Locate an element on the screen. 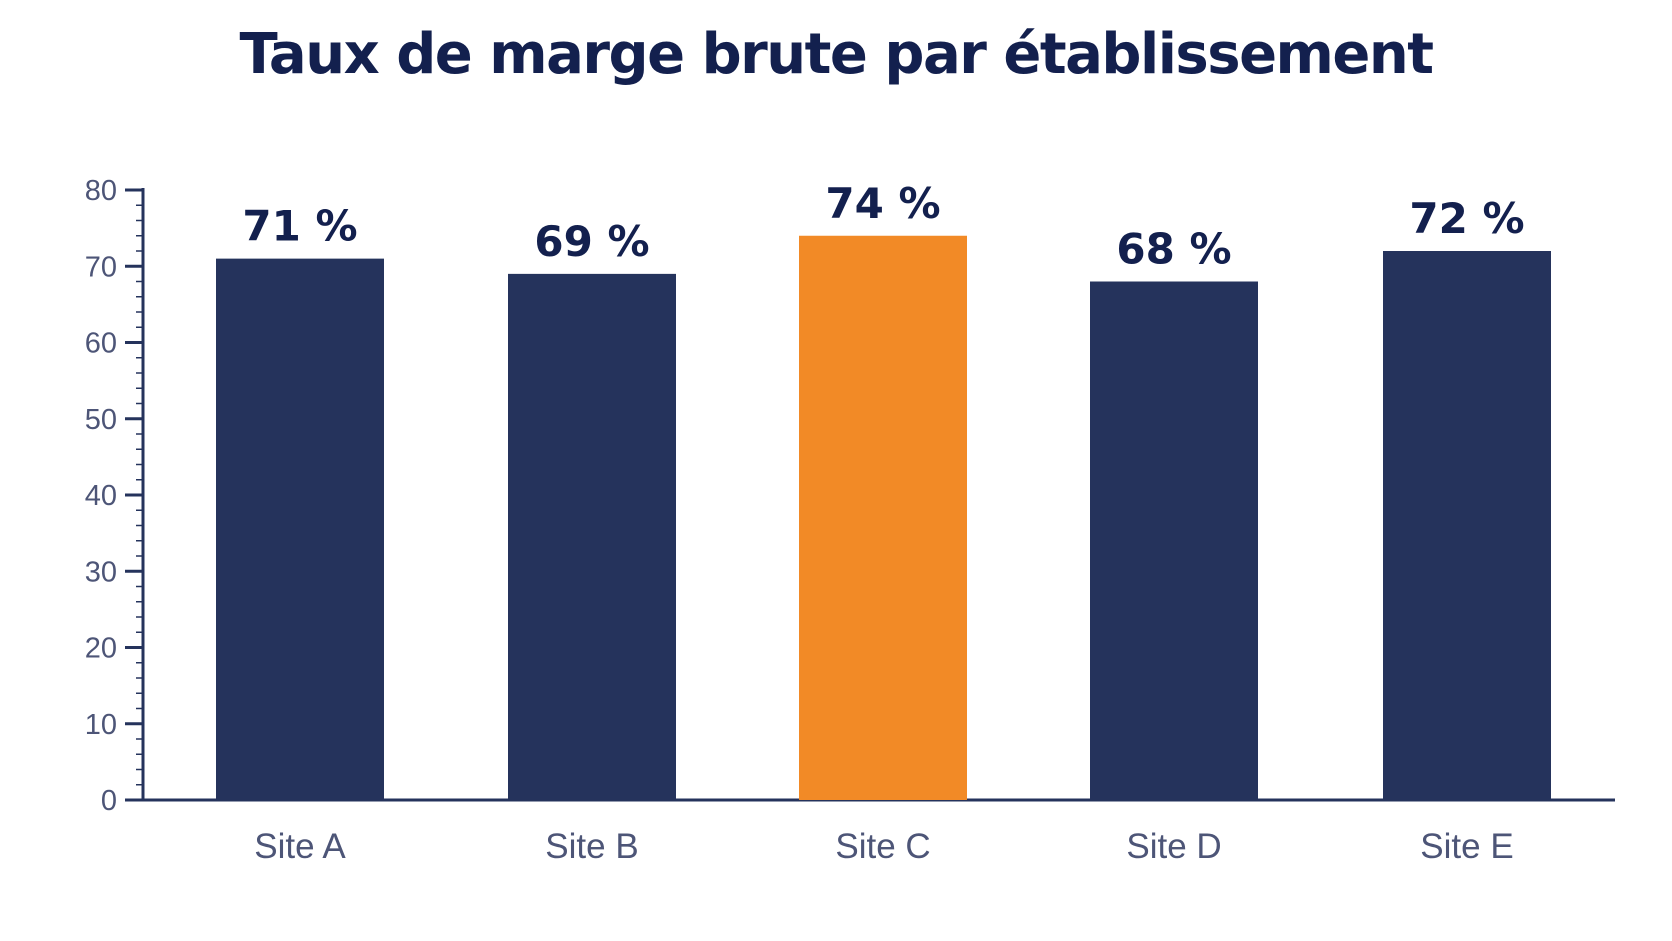  x-tick-label: Site A is located at coordinates (300, 846).